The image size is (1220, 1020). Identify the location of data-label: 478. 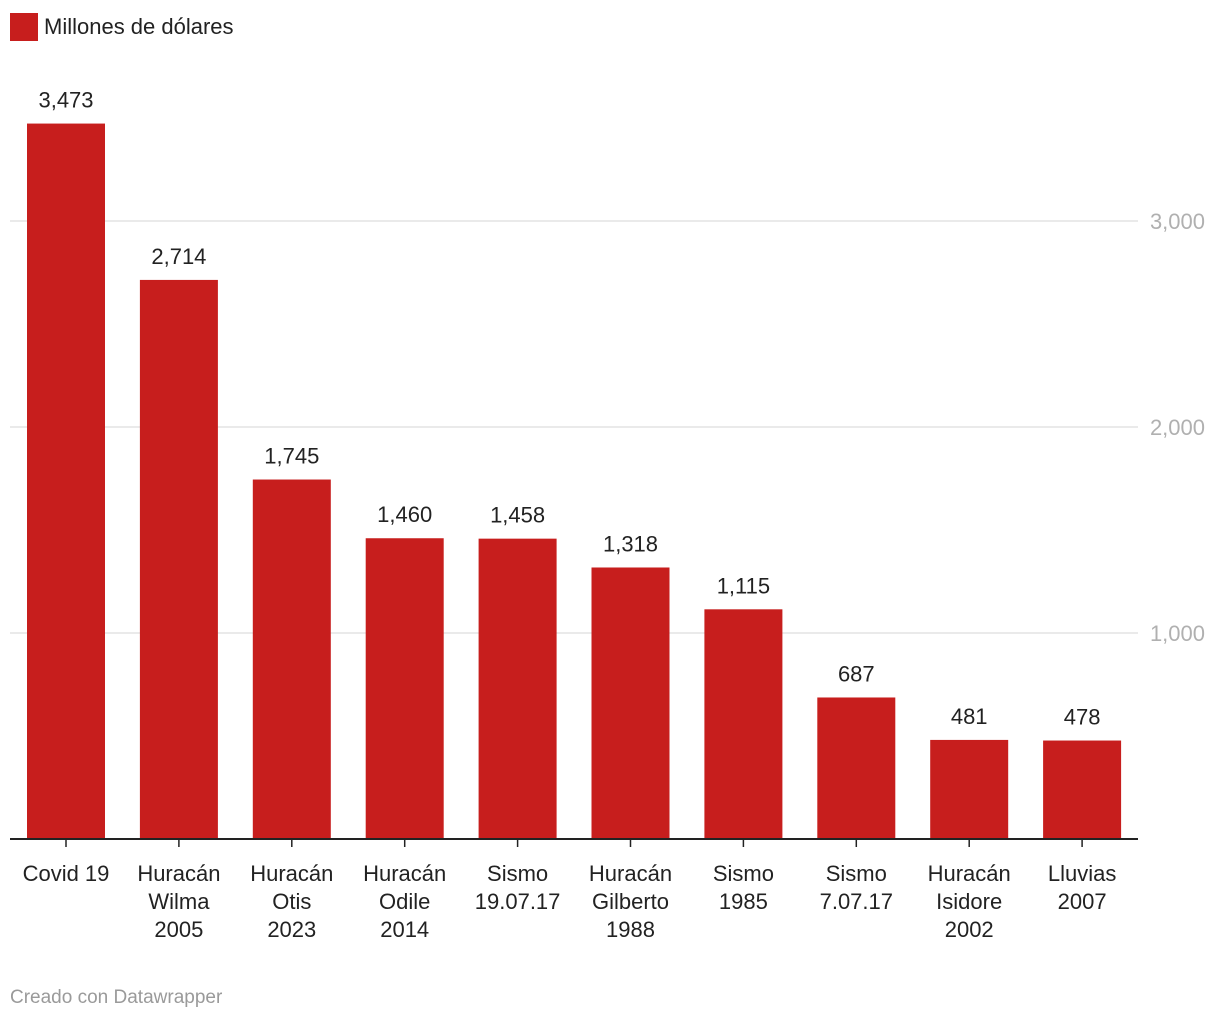
(1082, 717).